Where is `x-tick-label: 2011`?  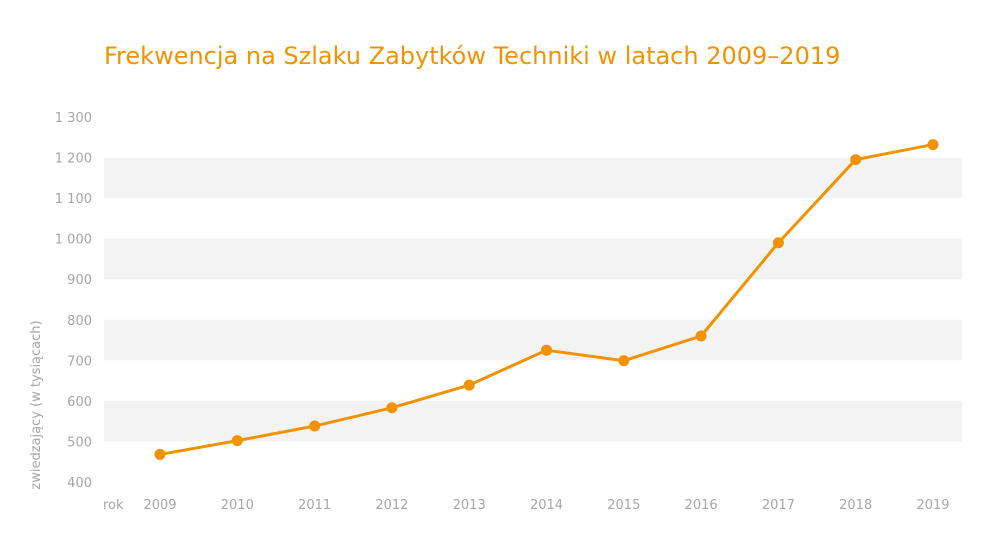
x-tick-label: 2011 is located at coordinates (314, 505).